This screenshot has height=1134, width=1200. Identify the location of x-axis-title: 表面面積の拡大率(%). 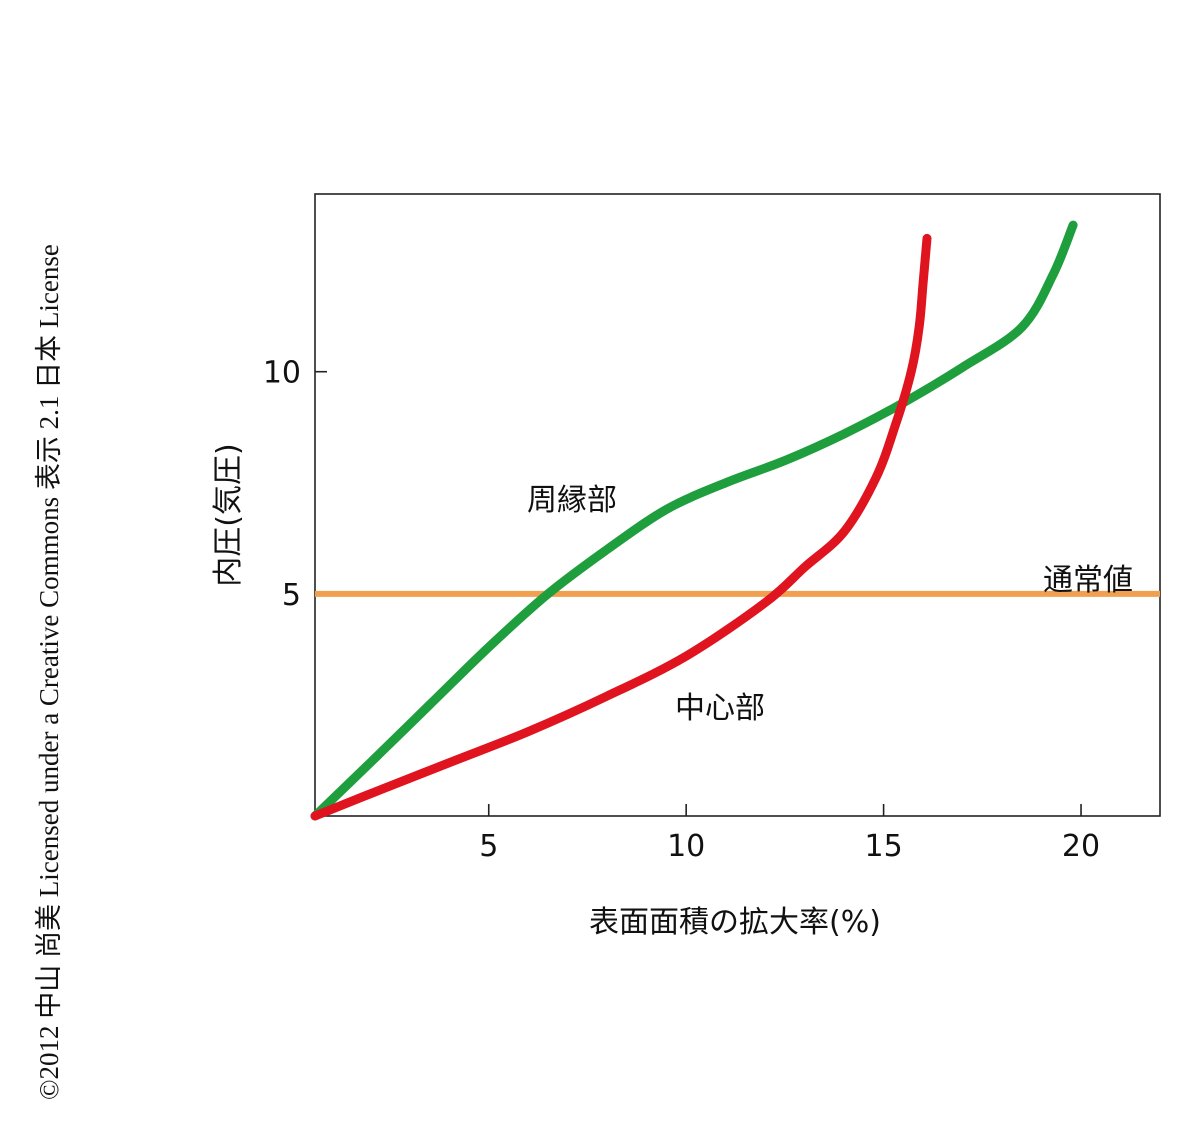
(735, 922).